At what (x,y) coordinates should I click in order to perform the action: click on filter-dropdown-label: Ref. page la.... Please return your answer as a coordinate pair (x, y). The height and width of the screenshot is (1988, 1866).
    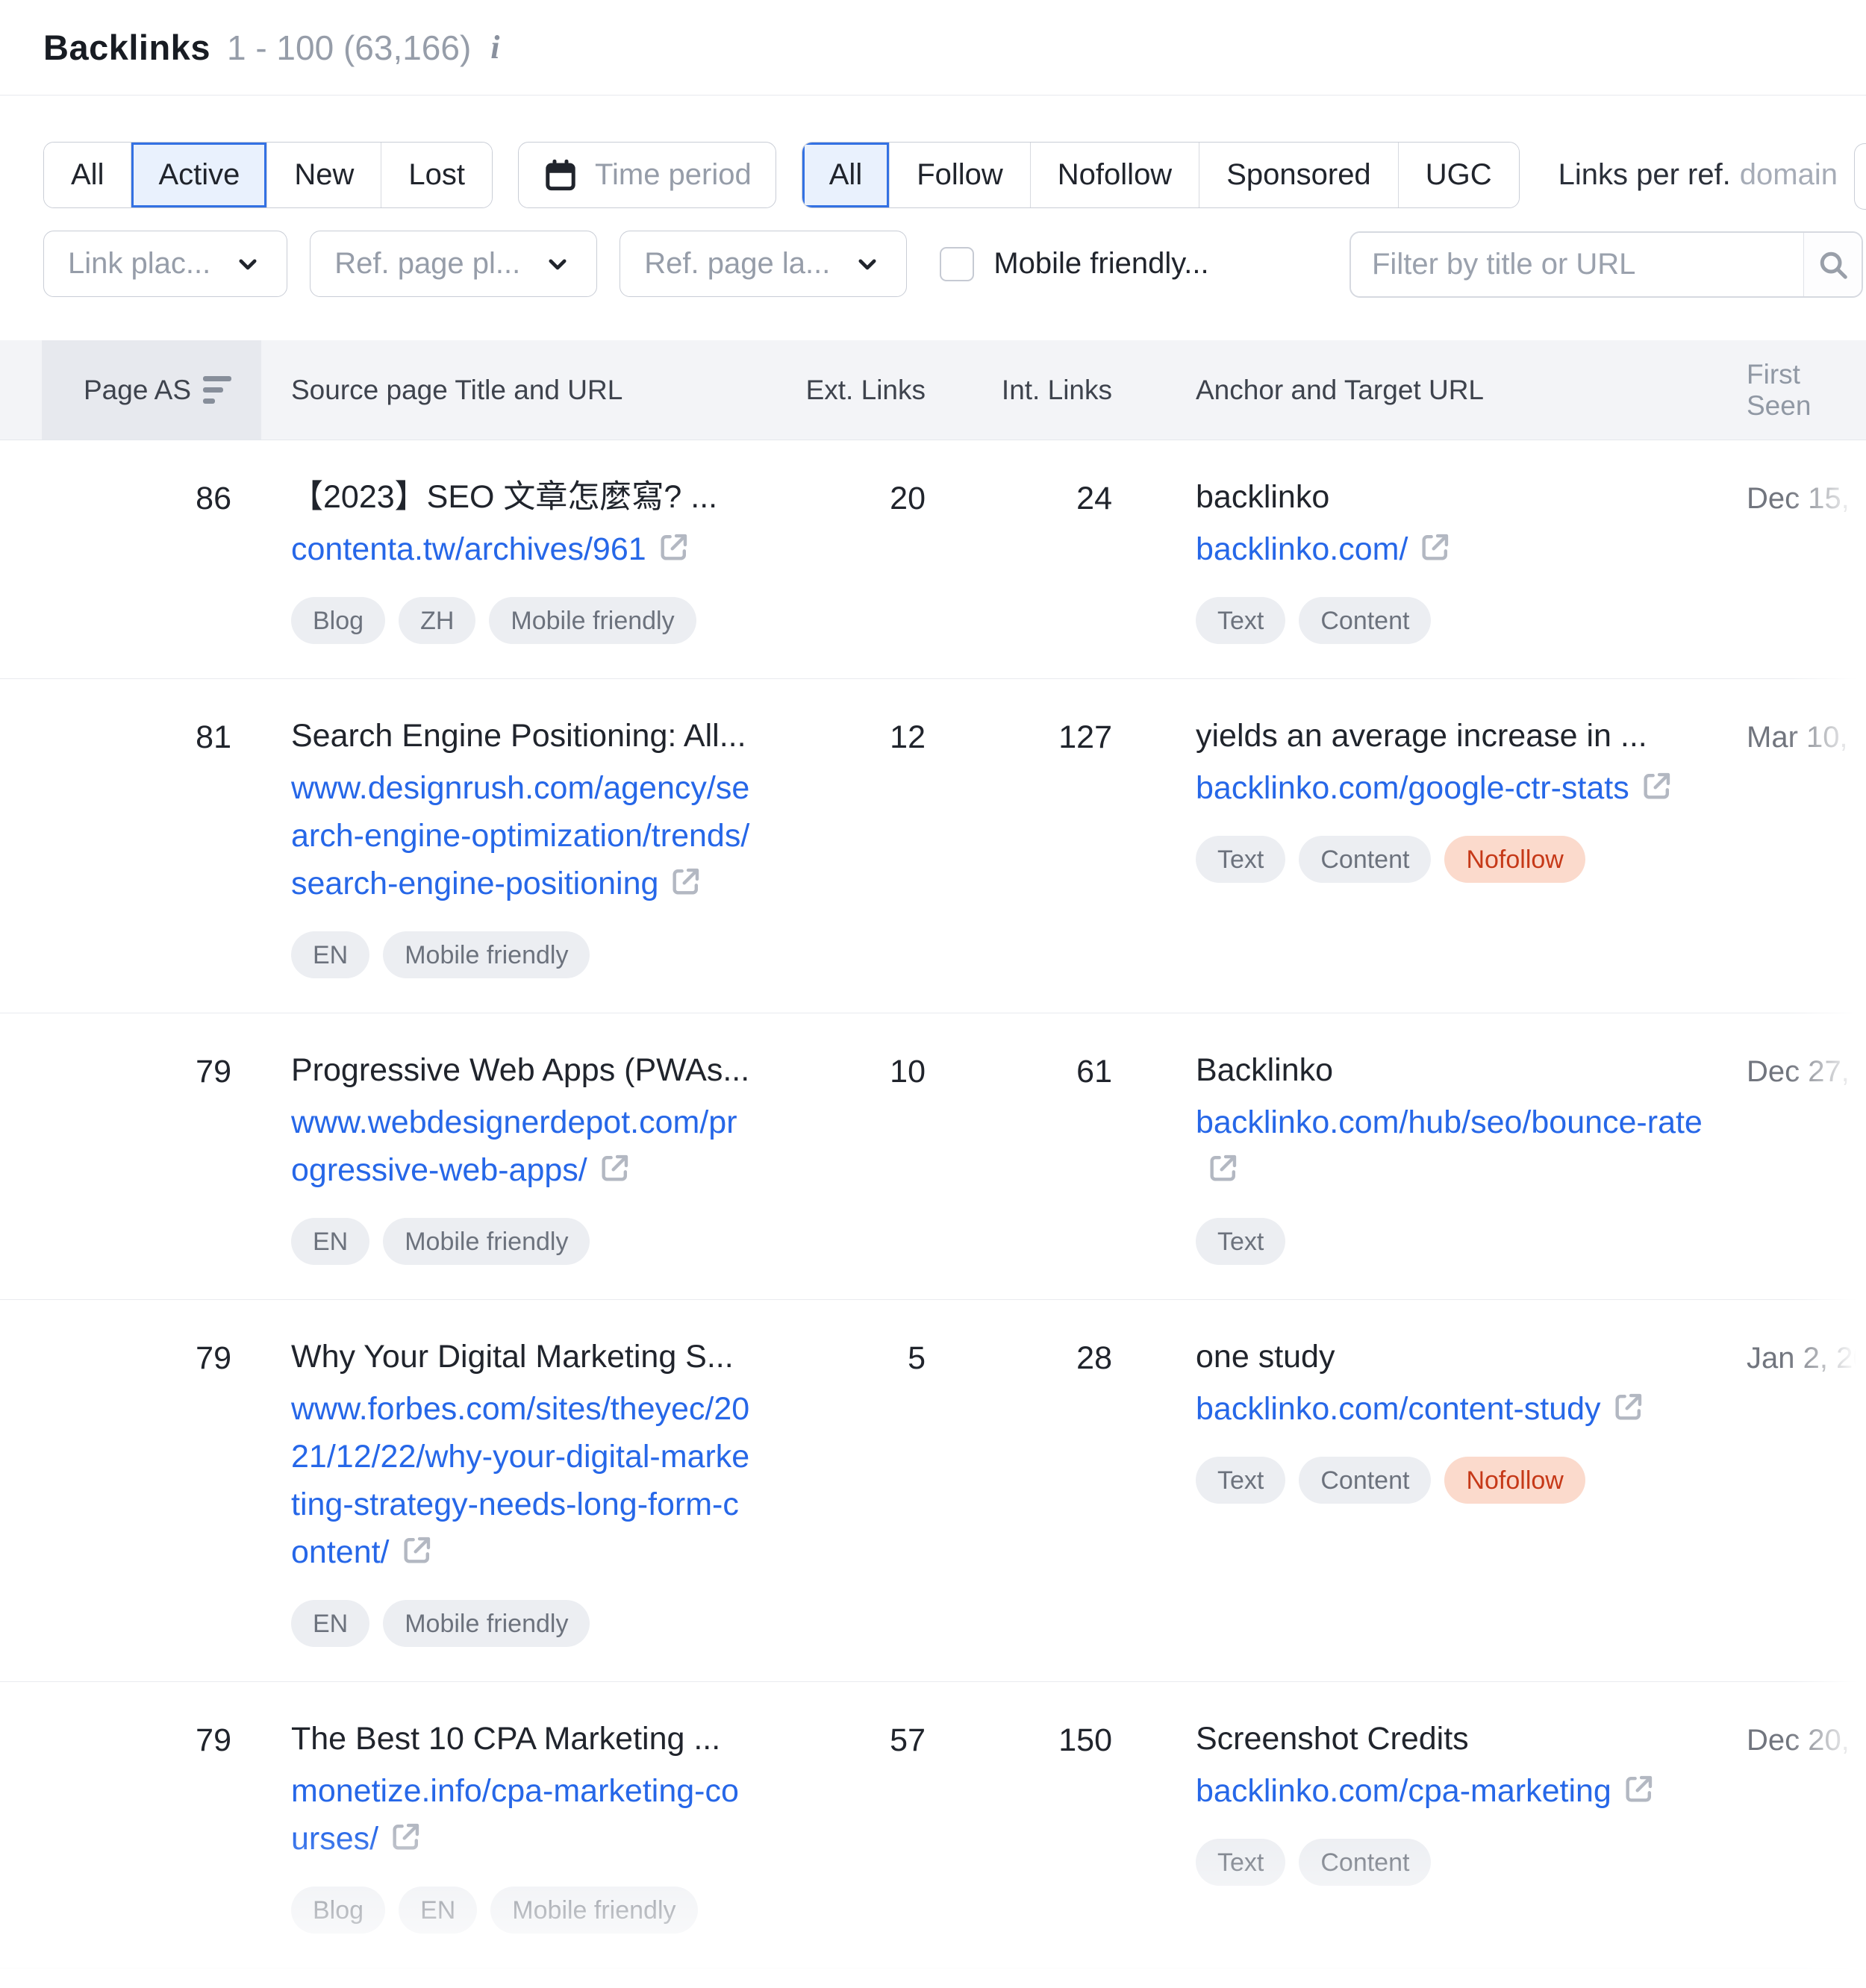
    Looking at the image, I should click on (737, 263).